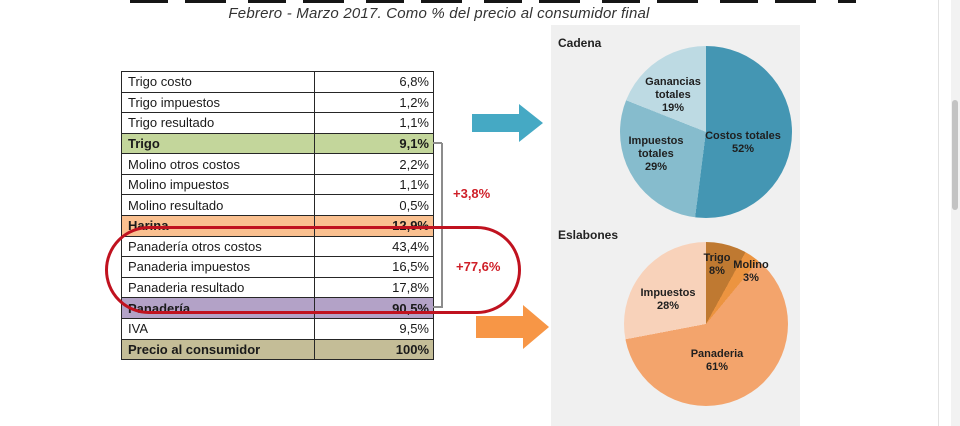 Image resolution: width=960 pixels, height=426 pixels. What do you see at coordinates (218, 287) in the screenshot?
I see `row-label: Panaderia resultado` at bounding box center [218, 287].